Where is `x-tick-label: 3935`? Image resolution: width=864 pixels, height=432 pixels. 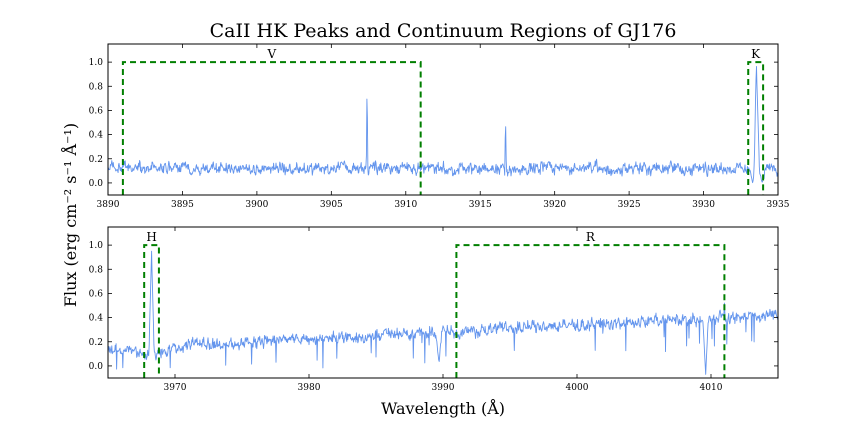 x-tick-label: 3935 is located at coordinates (778, 205).